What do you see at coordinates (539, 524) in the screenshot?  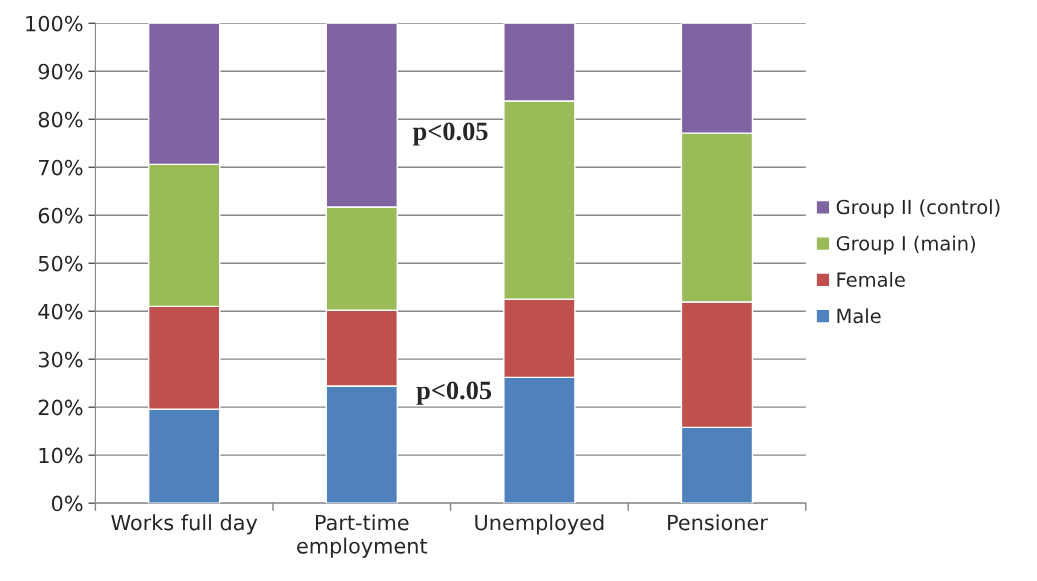 I see `x-tick-label: Unemployed` at bounding box center [539, 524].